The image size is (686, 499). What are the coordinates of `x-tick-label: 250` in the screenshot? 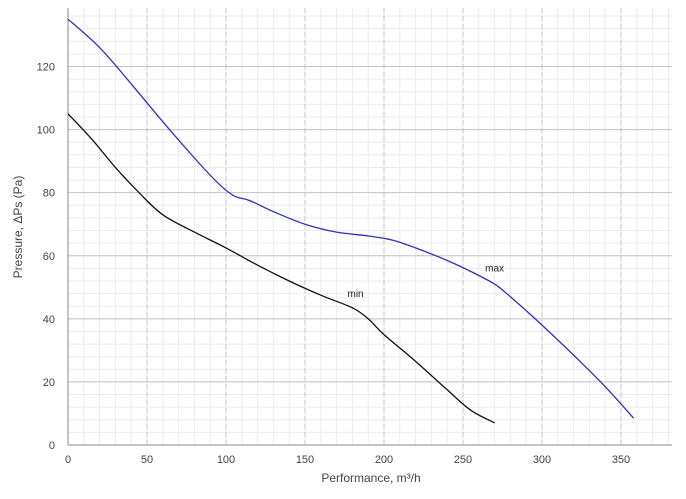 It's located at (463, 460).